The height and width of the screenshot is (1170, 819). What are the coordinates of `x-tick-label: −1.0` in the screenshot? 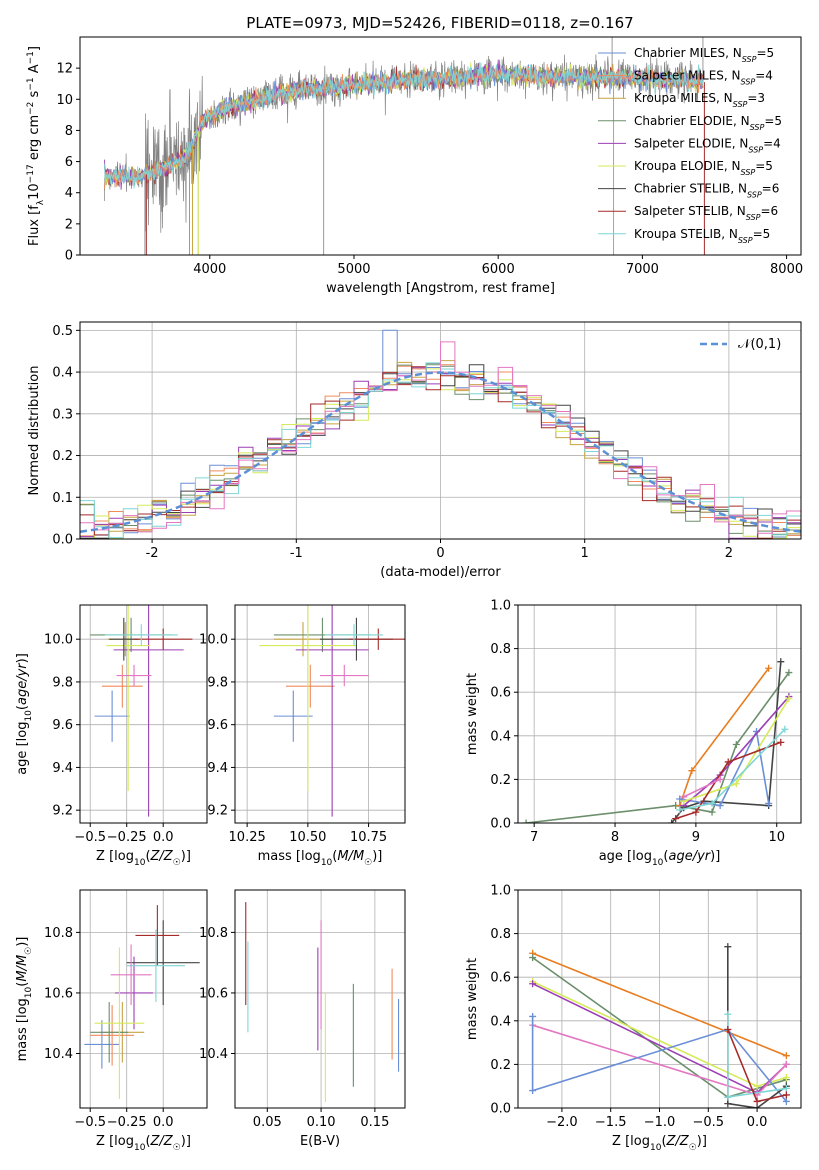 It's located at (660, 1122).